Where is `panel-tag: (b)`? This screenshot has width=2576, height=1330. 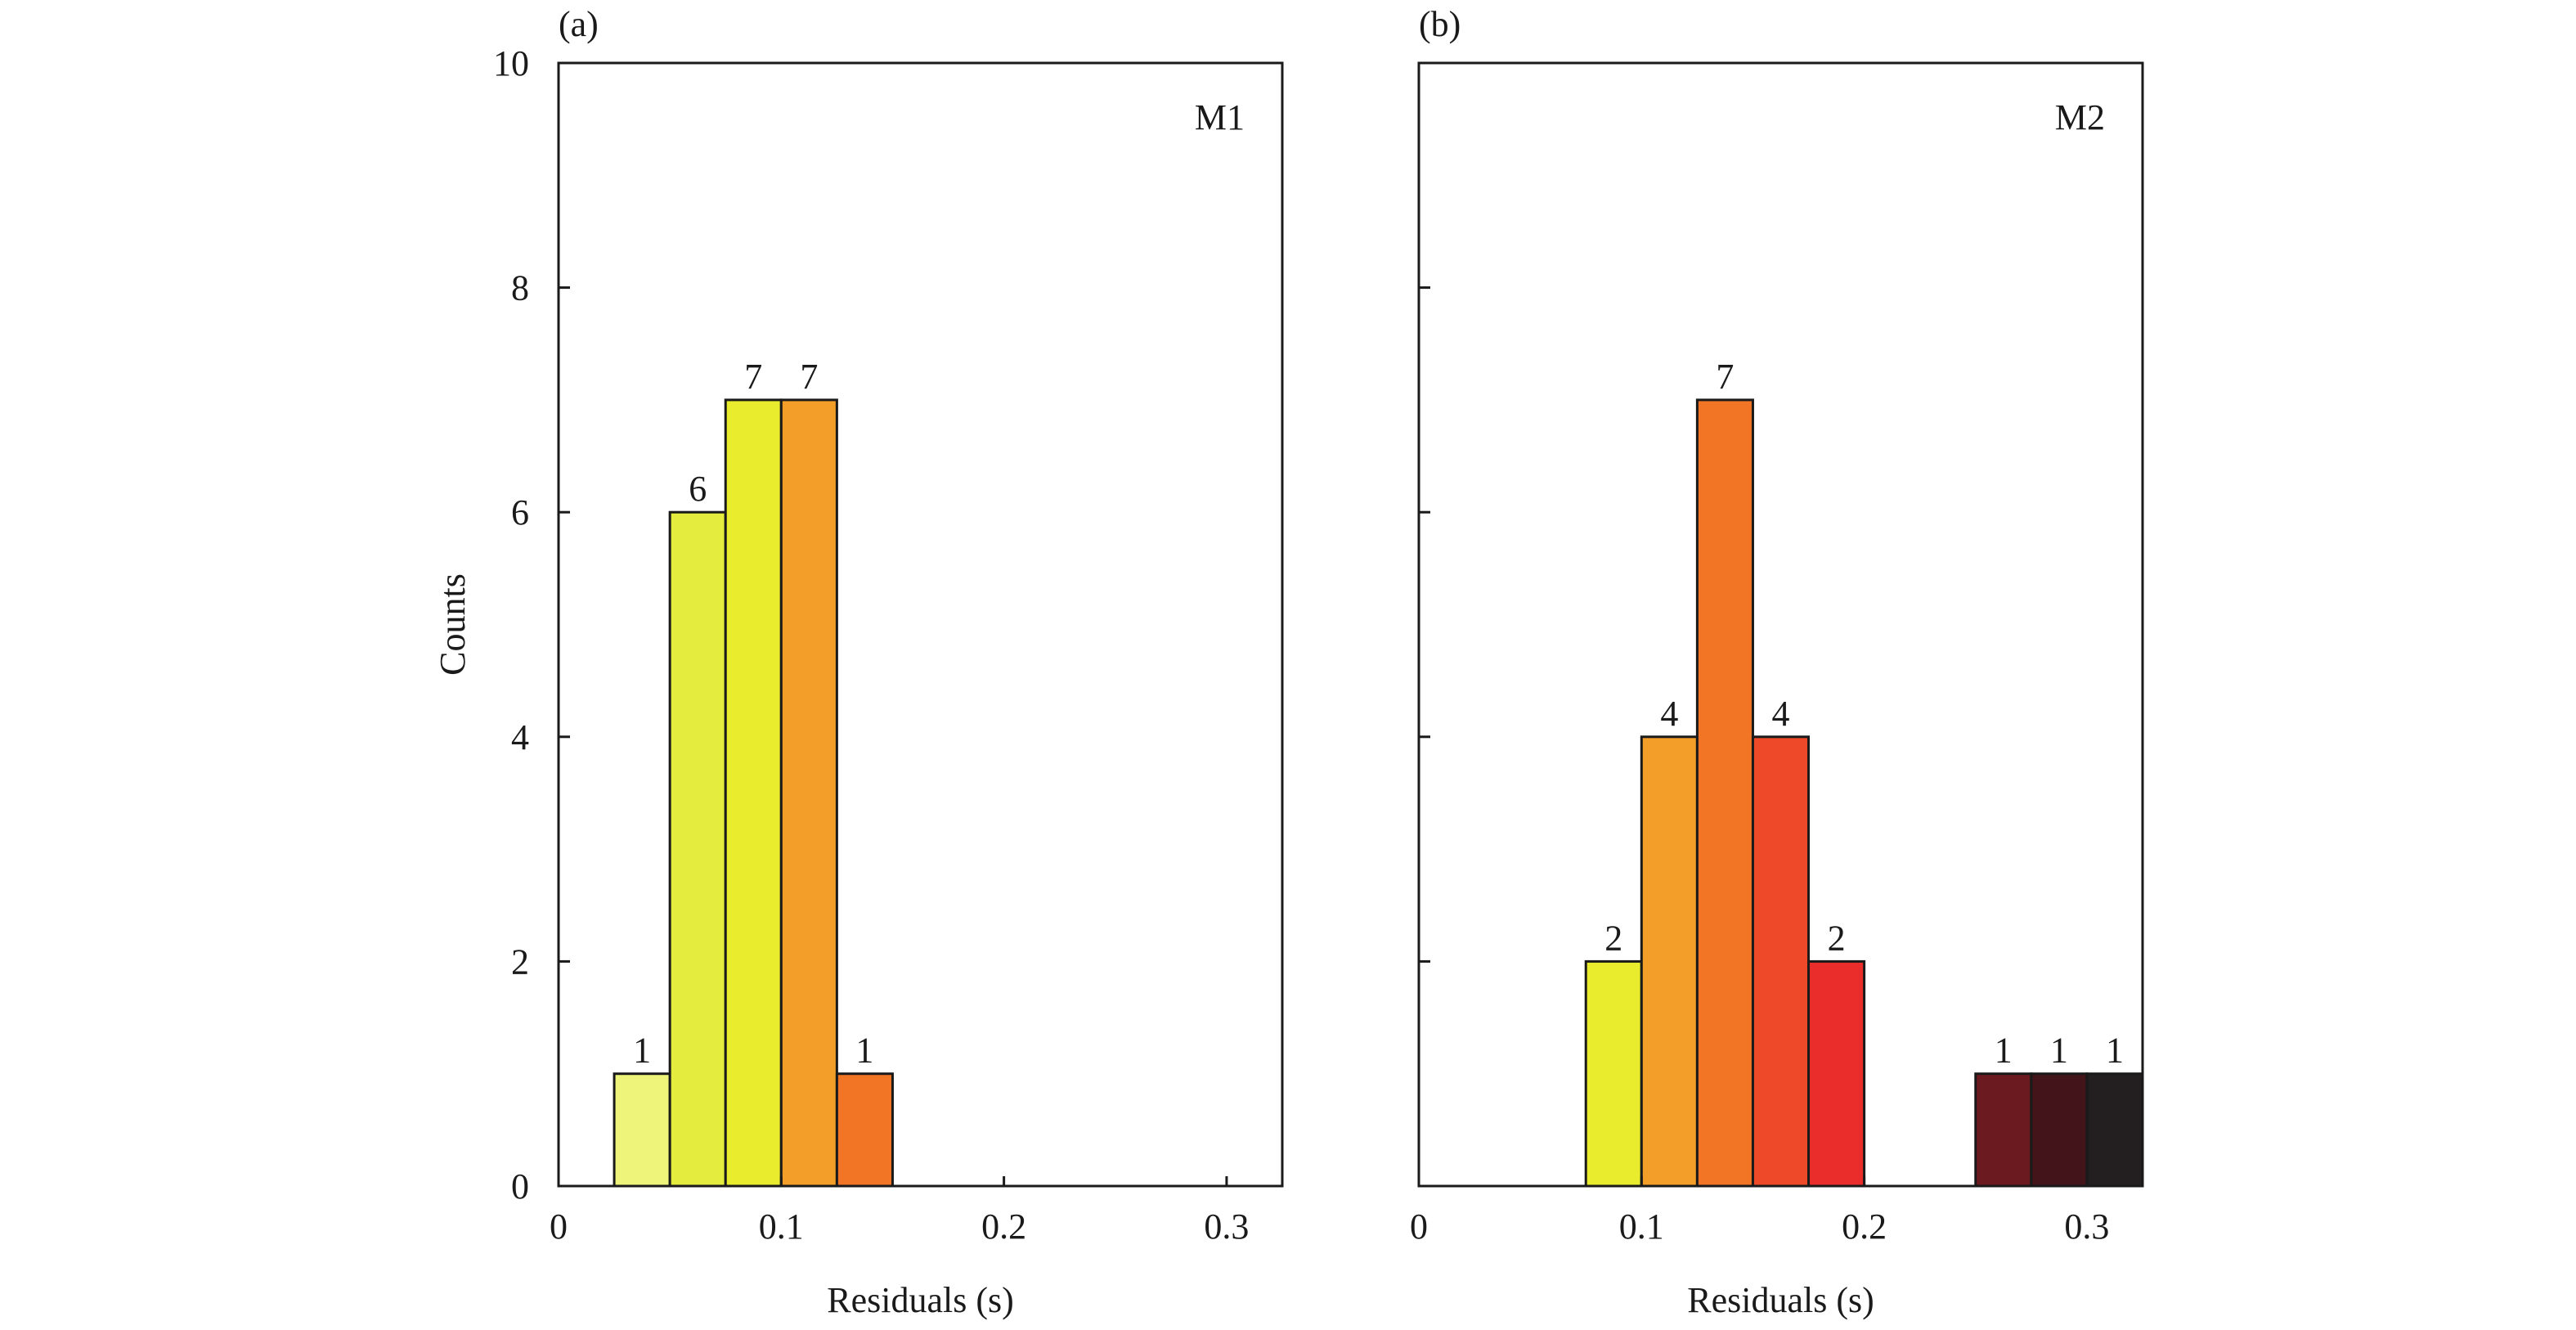
panel-tag: (b) is located at coordinates (1440, 24).